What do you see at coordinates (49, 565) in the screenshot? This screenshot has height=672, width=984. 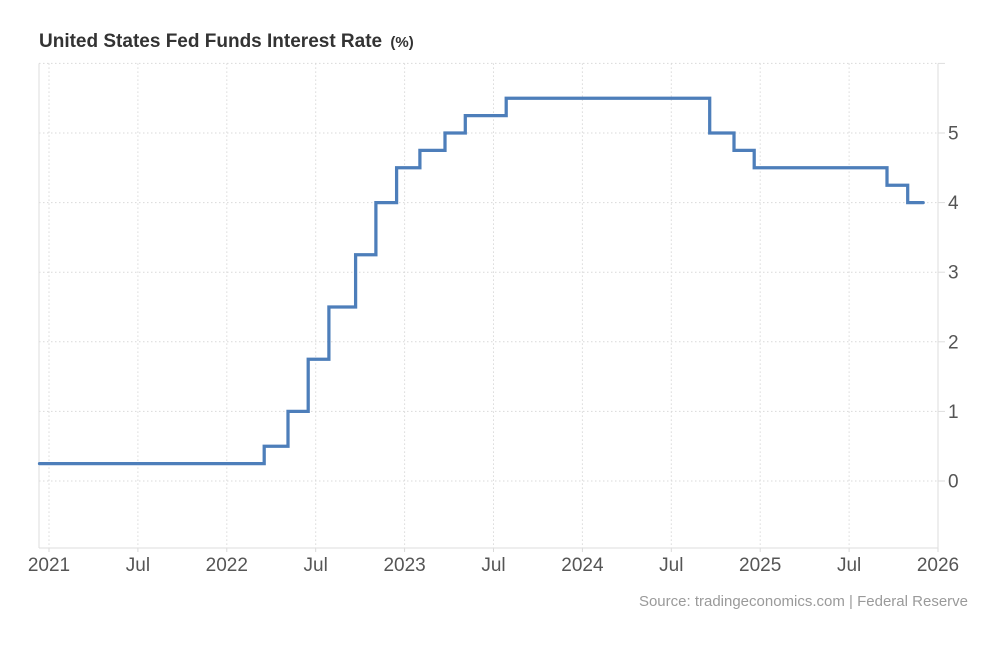 I see `x-axis-label: 2021` at bounding box center [49, 565].